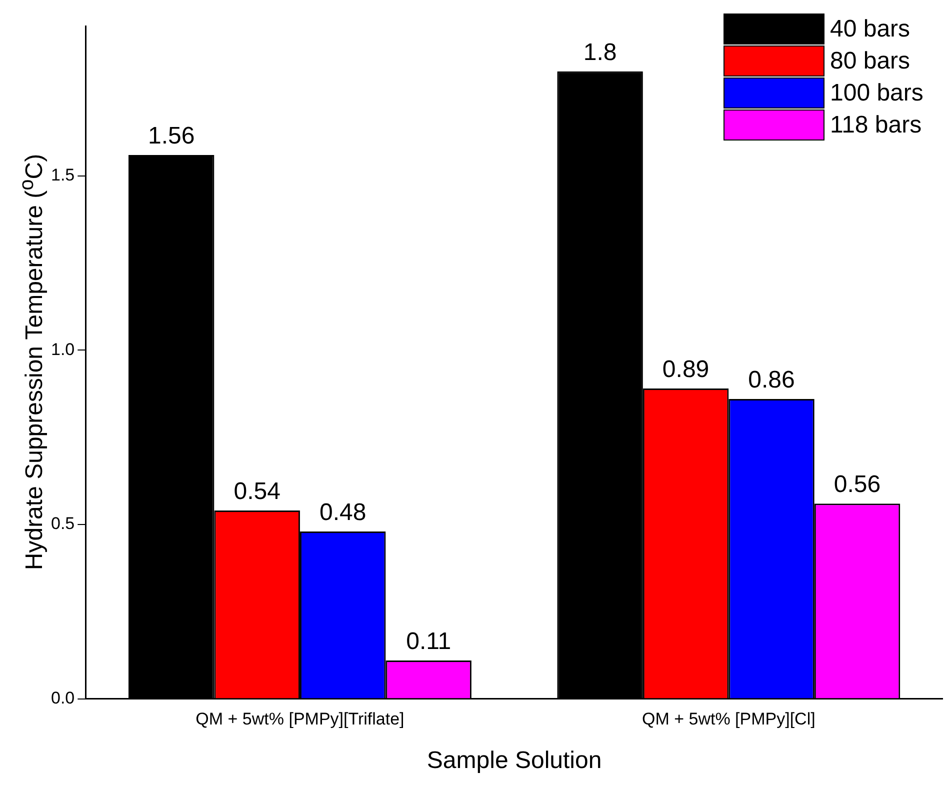  Describe the element at coordinates (870, 29) in the screenshot. I see `legend-label: 40 bars` at that location.